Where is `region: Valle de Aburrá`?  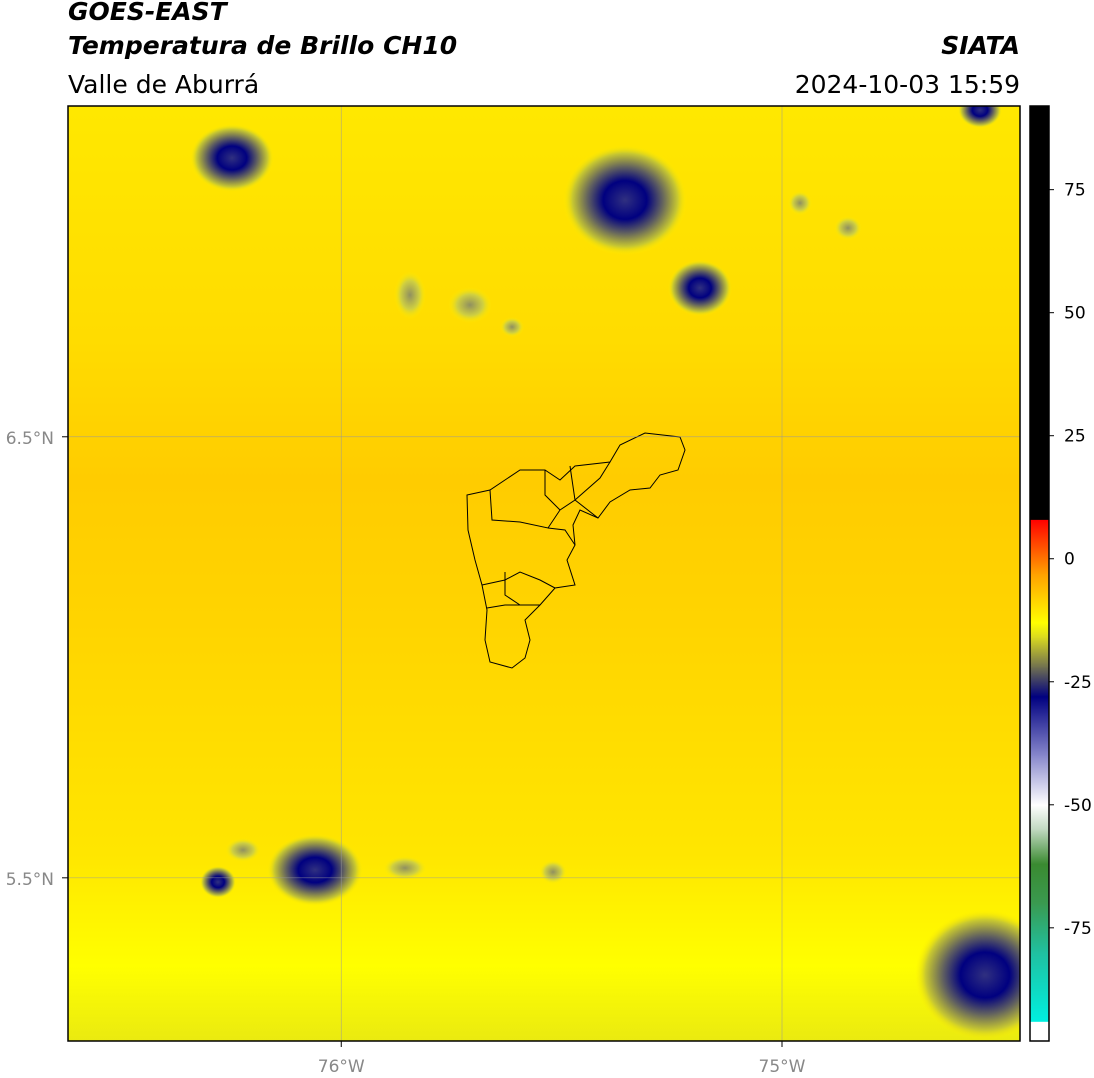 region: Valle de Aburrá is located at coordinates (163, 84).